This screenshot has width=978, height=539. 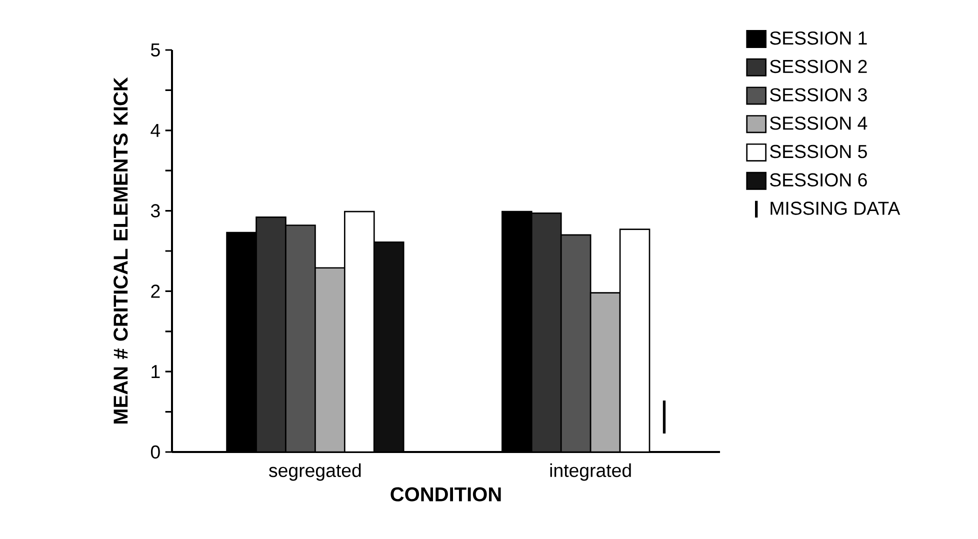 I want to click on legend-label: SESSION 1, so click(x=818, y=38).